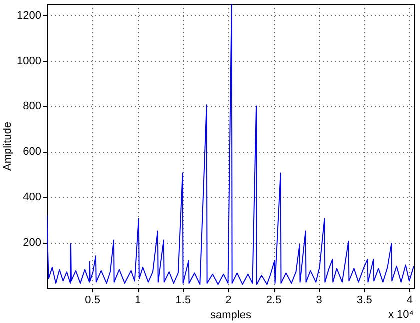 The image size is (420, 323). I want to click on y-axis-title: Amplitude, so click(8, 146).